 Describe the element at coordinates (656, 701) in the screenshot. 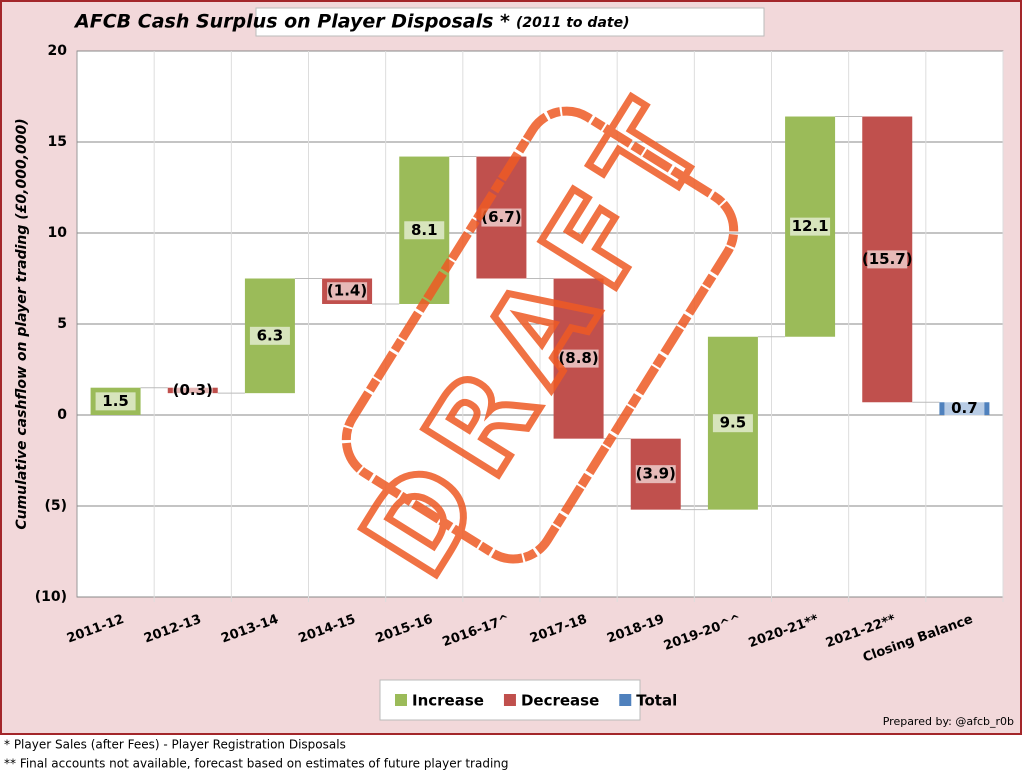

I see `legend-label: Total` at that location.